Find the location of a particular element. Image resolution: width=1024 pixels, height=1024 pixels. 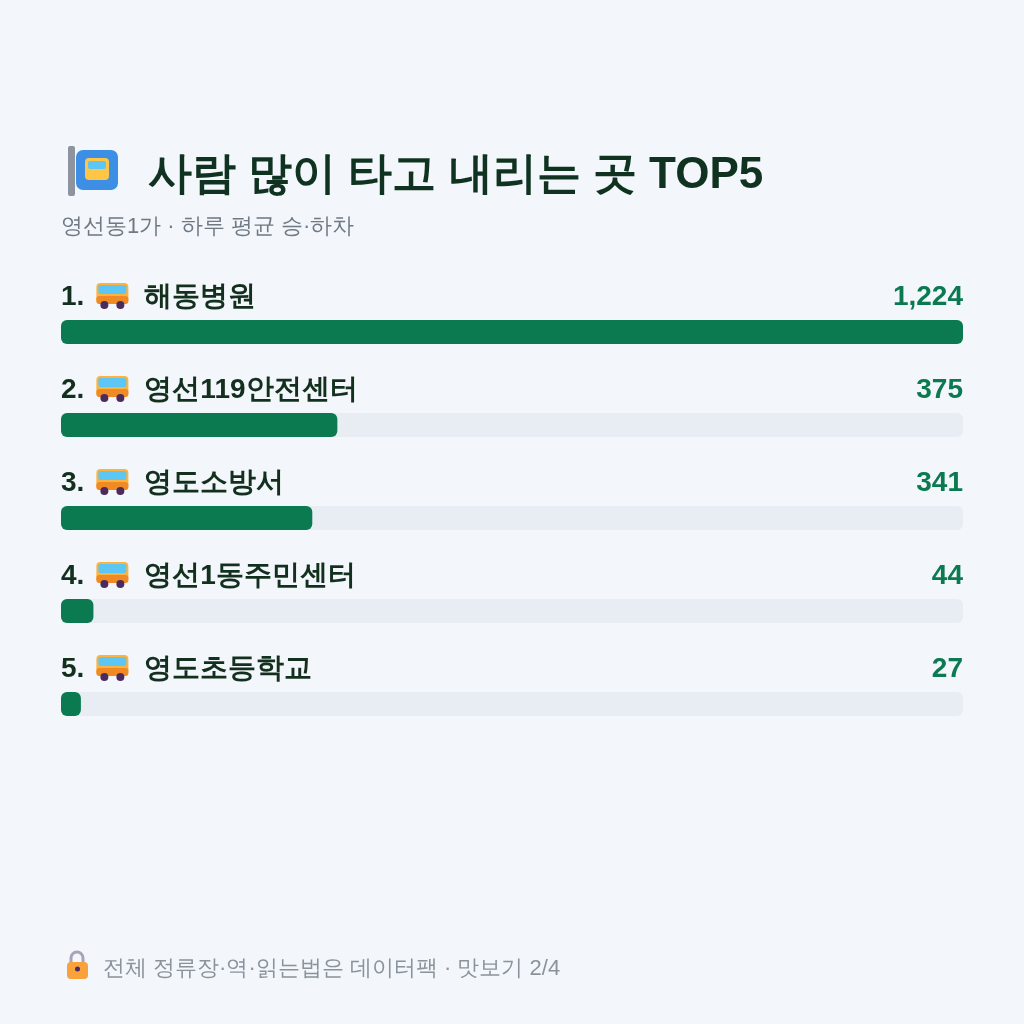

category-label: 5. 영도초등학교 is located at coordinates (187, 667).